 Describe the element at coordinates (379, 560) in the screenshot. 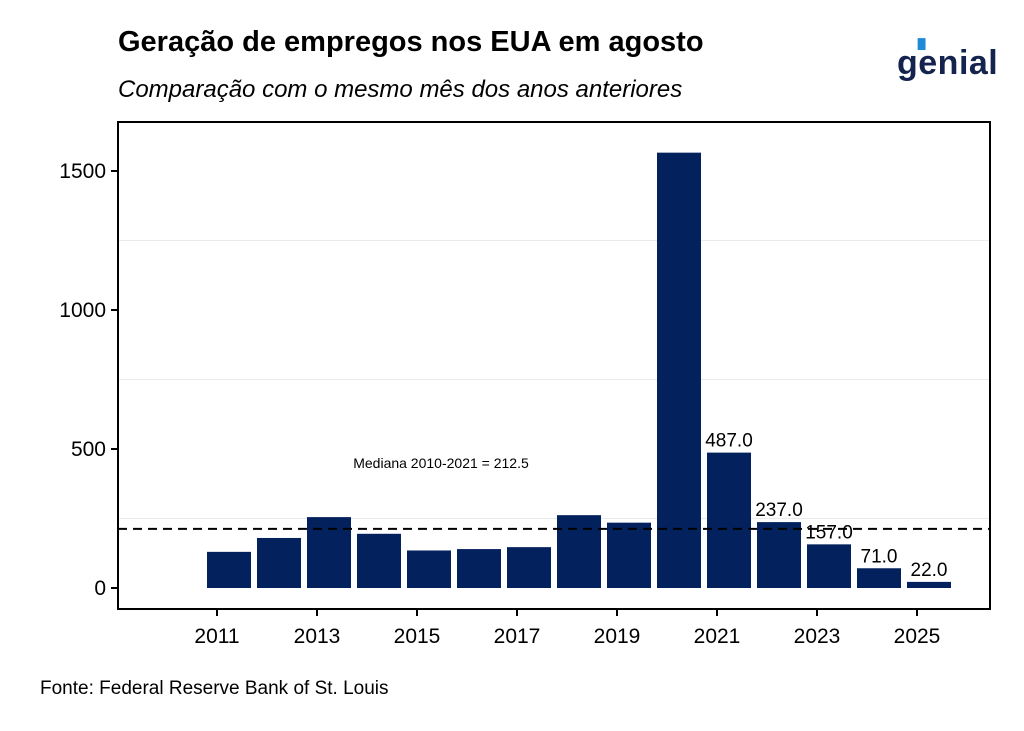

I see `bar-2014` at that location.